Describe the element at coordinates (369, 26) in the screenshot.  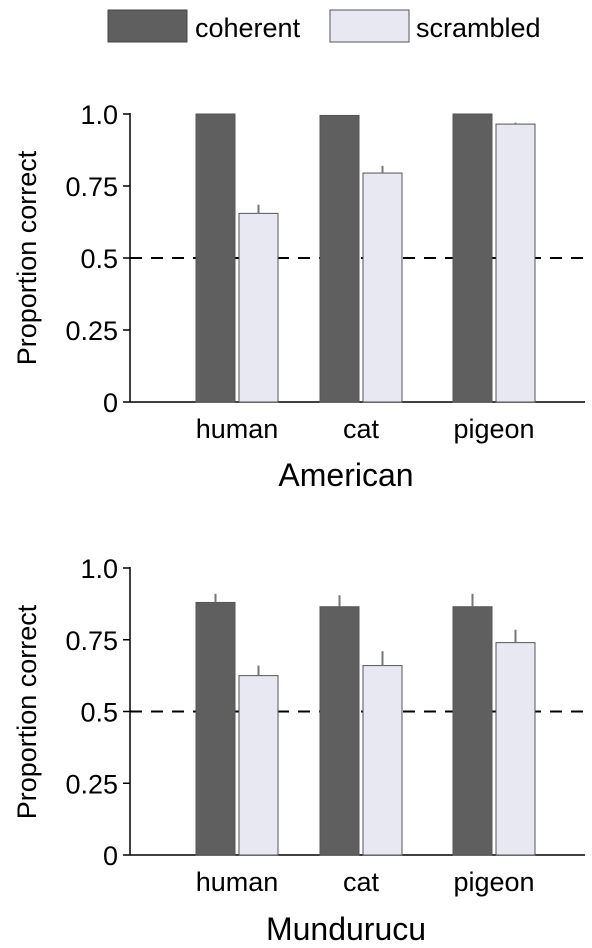
I see `legend-swatch-scrambled` at that location.